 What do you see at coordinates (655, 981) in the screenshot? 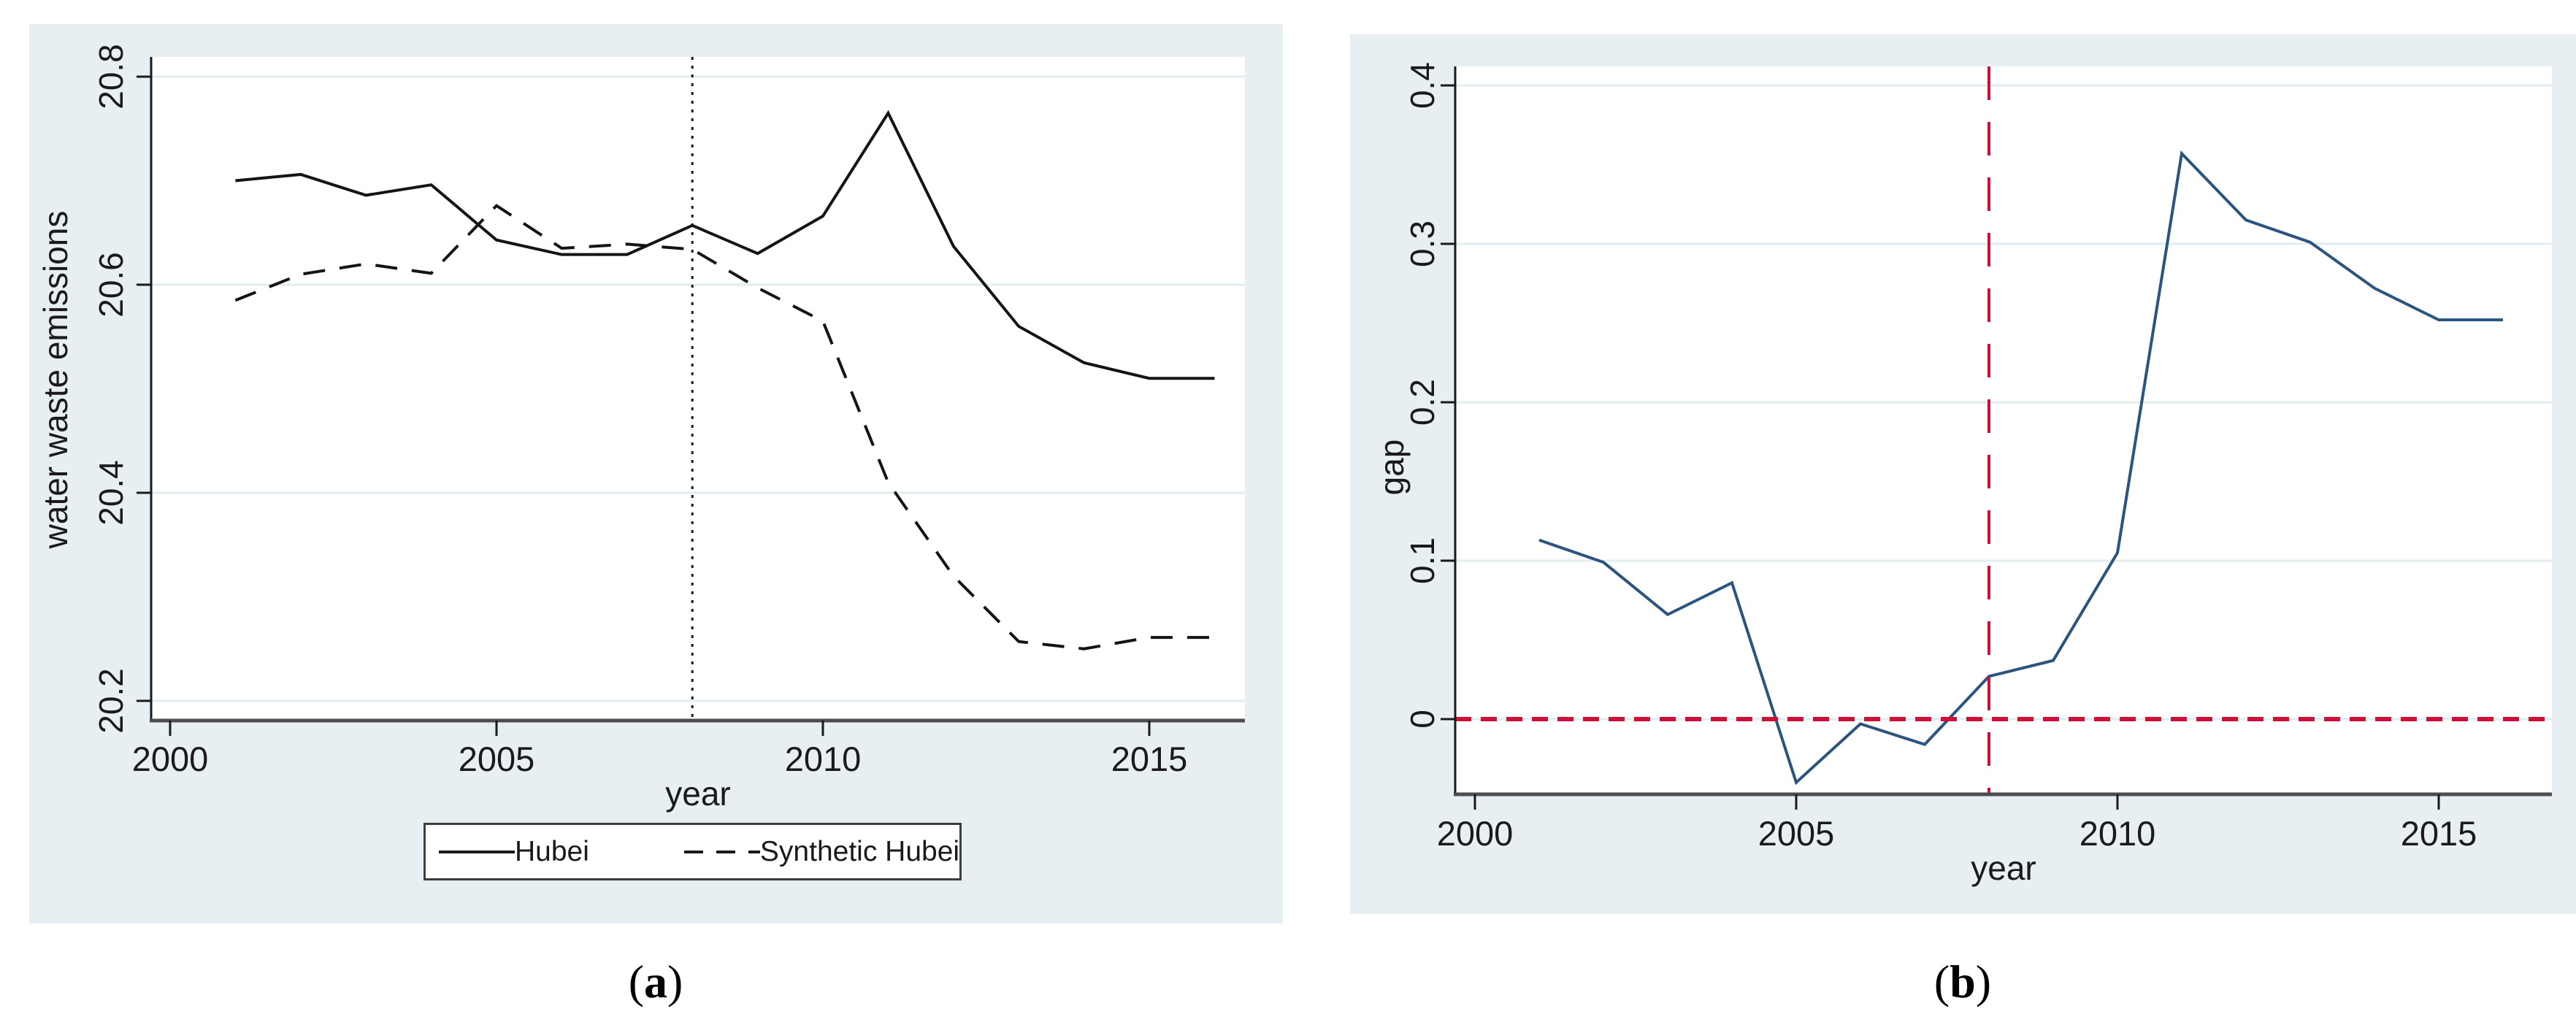
I see `caption-a: (a)` at bounding box center [655, 981].